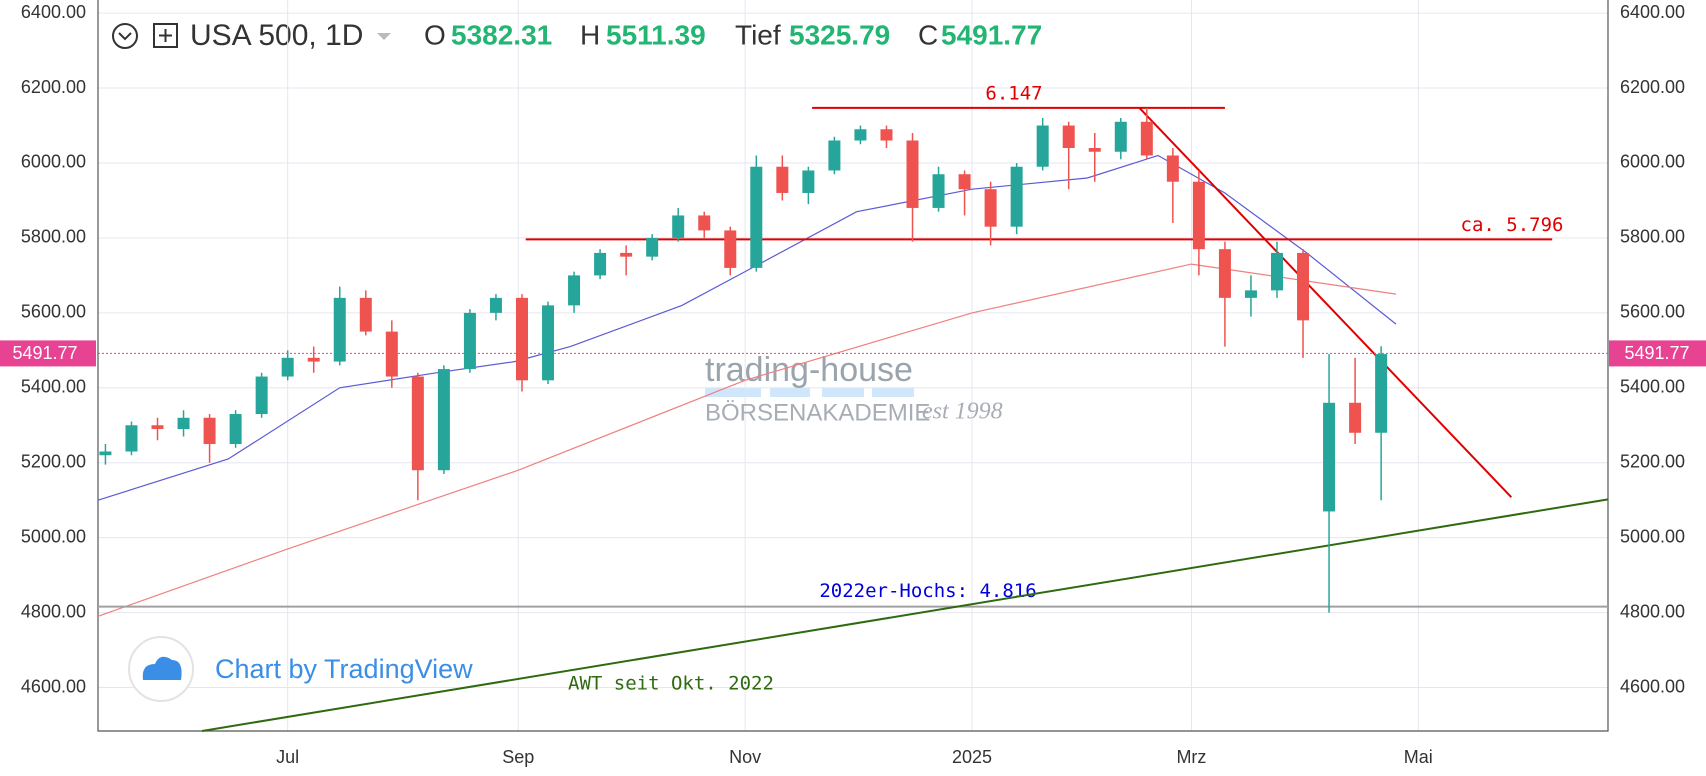 This screenshot has width=1706, height=776. I want to click on x-tick-label: Mai, so click(1418, 757).